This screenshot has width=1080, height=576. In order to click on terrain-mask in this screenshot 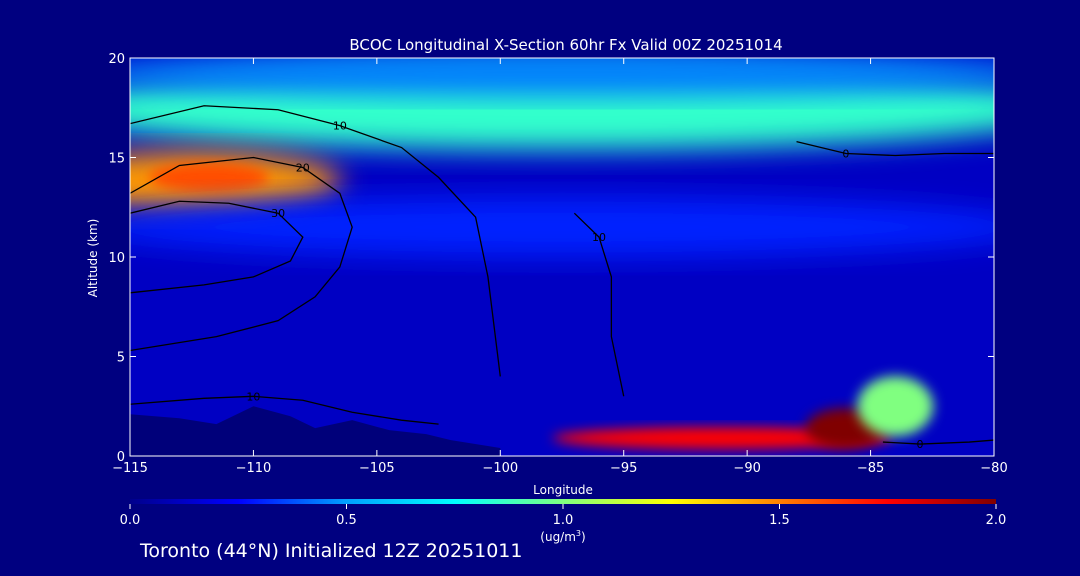, I will do `click(315, 431)`.